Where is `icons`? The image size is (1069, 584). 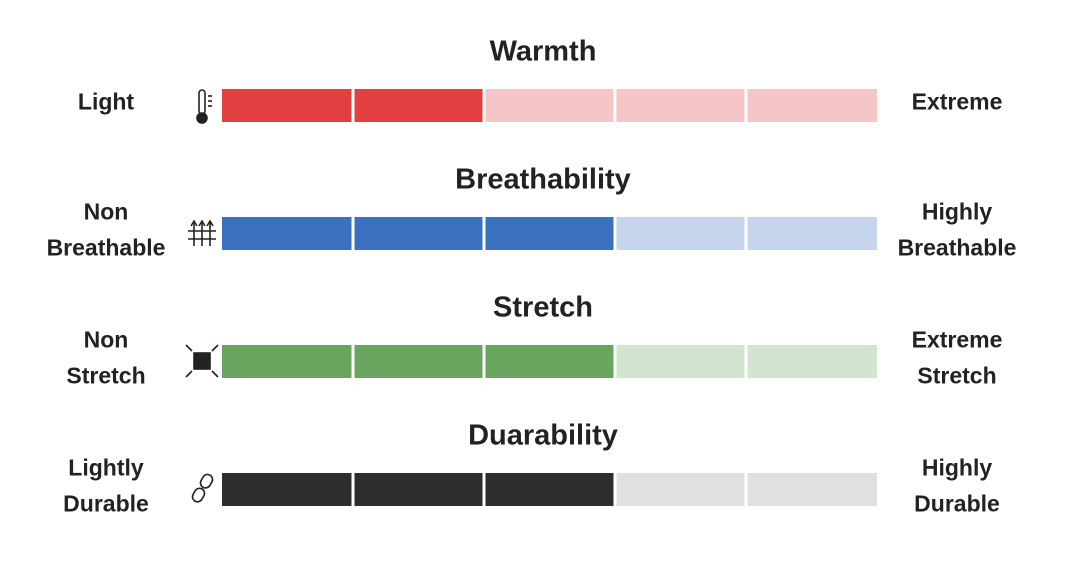
icons is located at coordinates (202, 296).